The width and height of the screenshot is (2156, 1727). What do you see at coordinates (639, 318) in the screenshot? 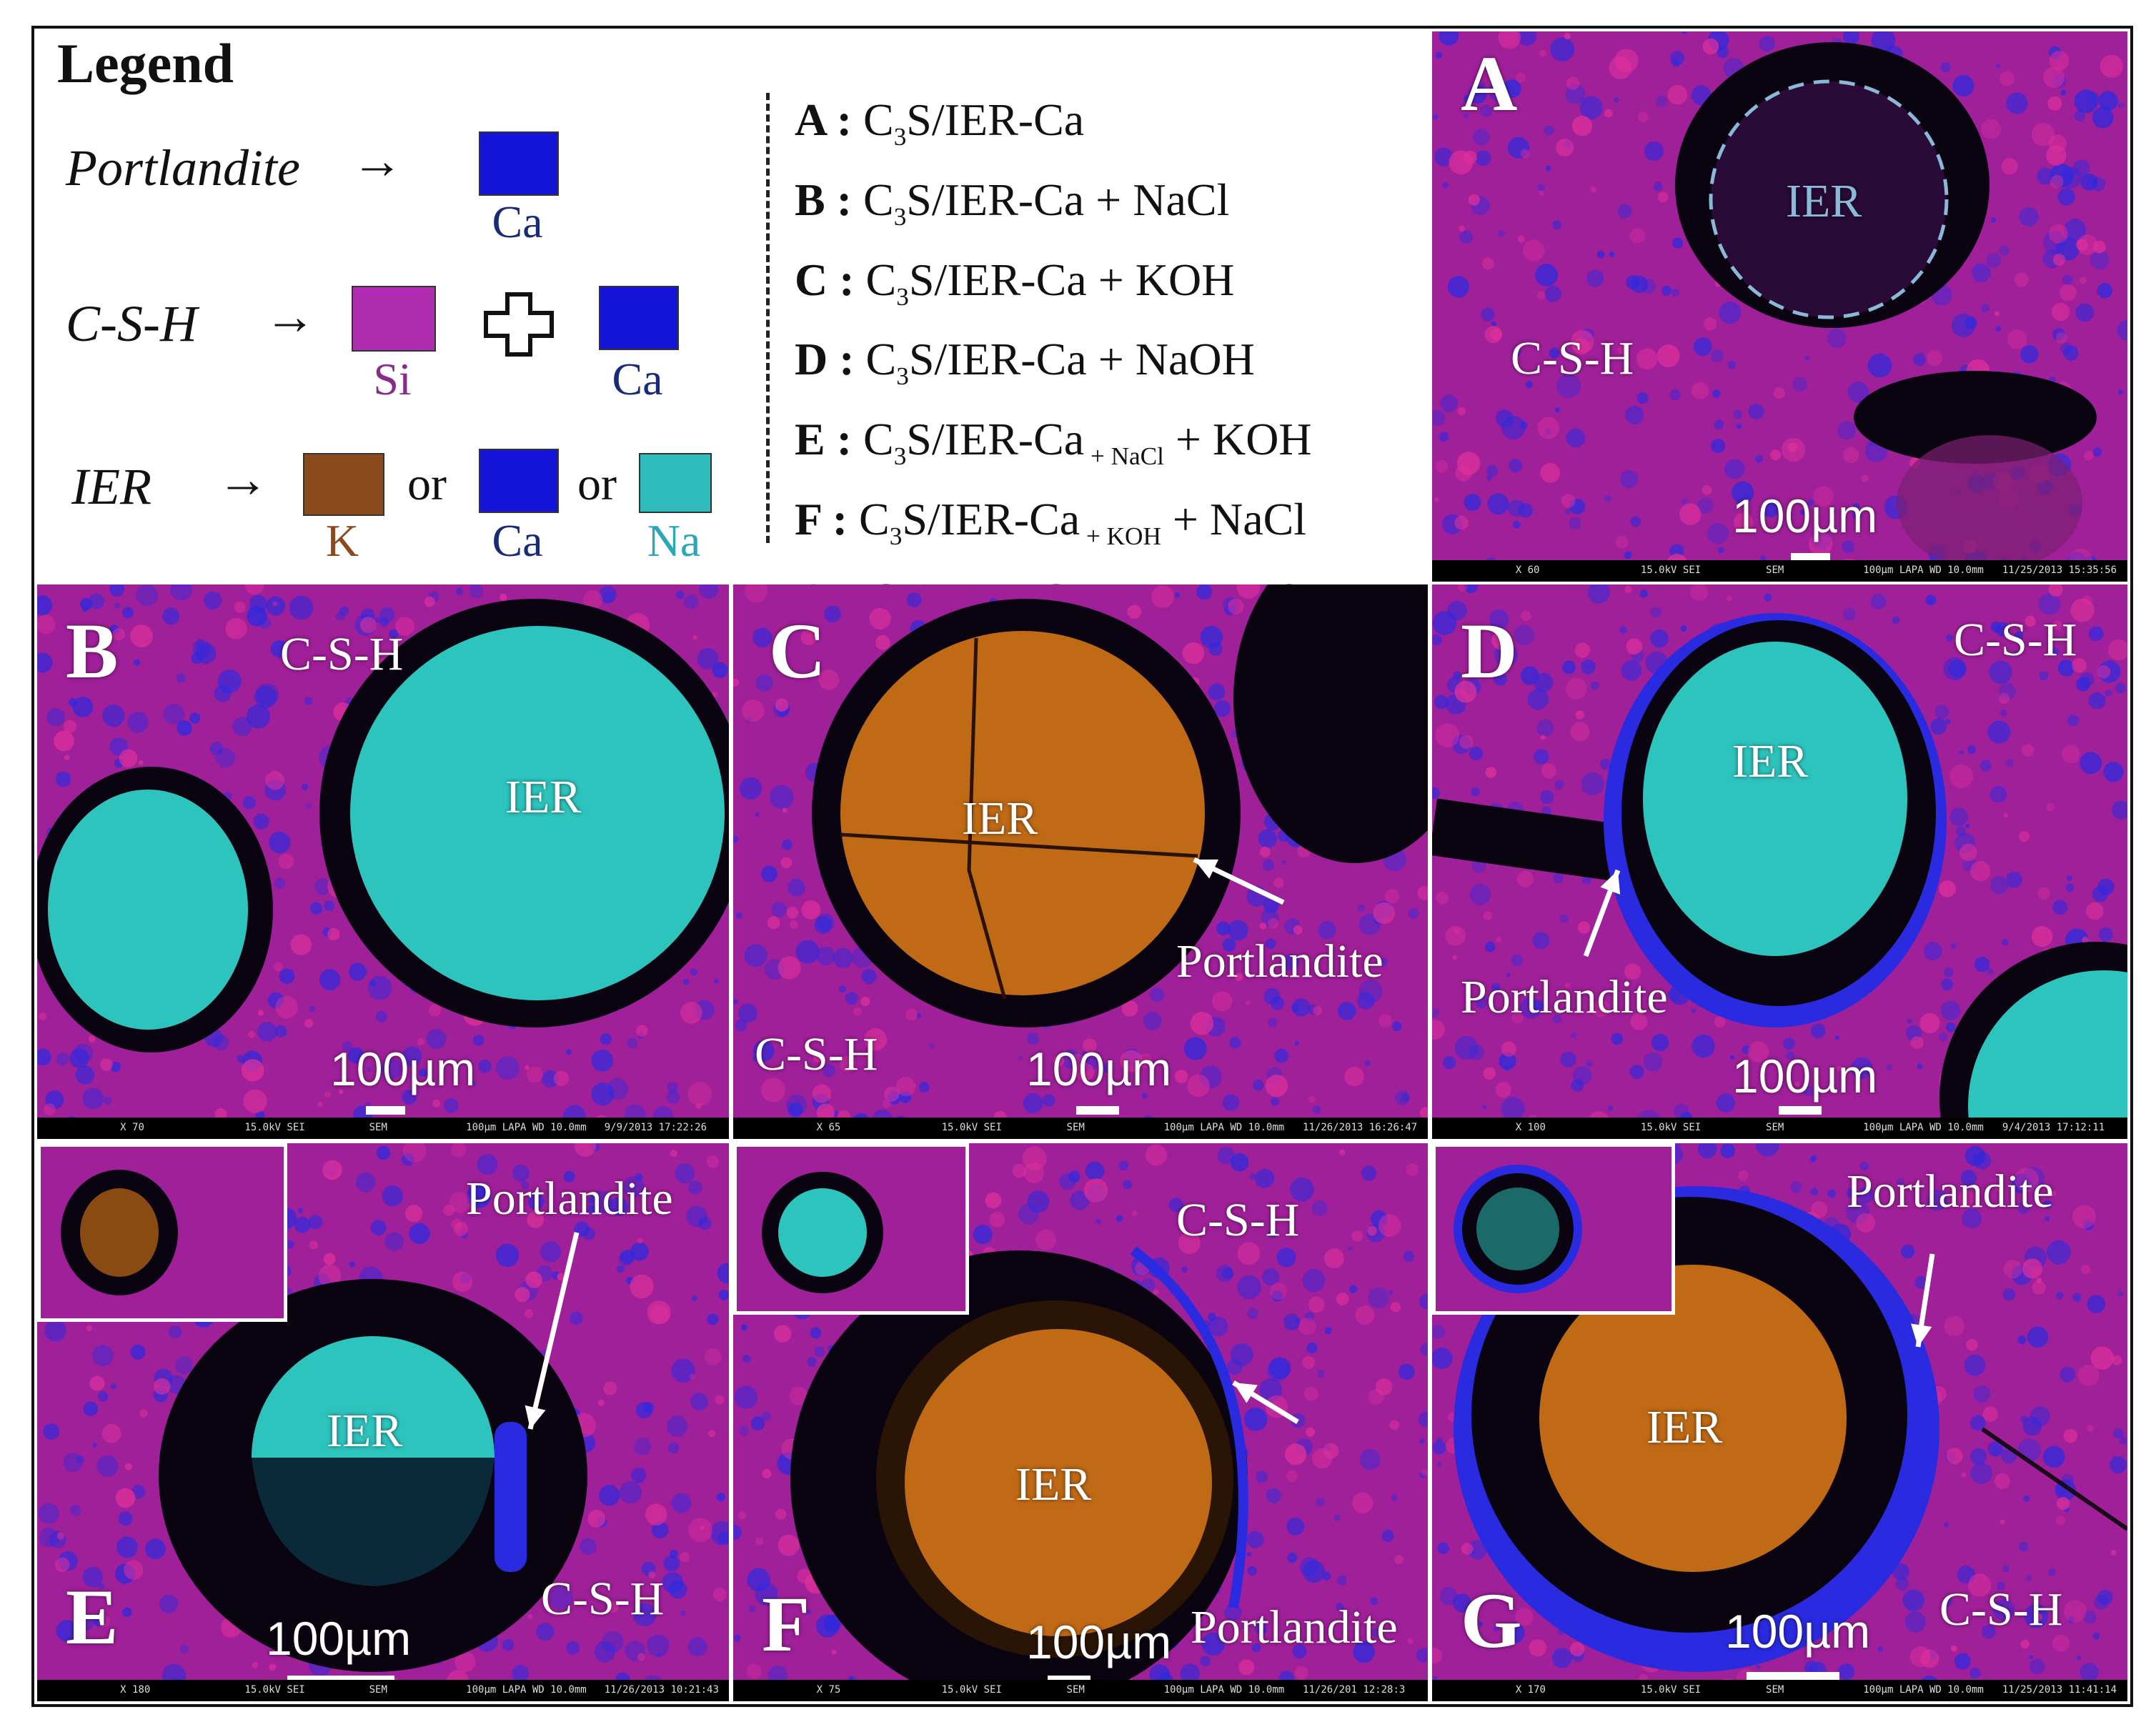
I see `swatch-csh-ca` at bounding box center [639, 318].